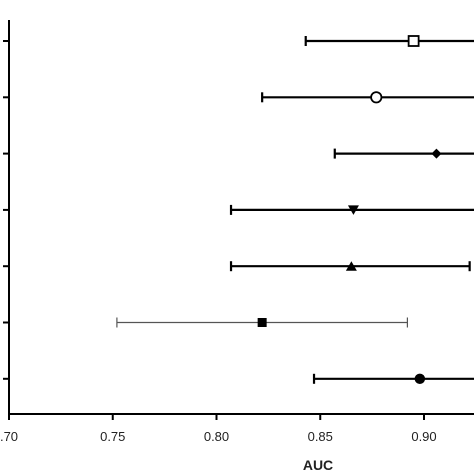  Describe the element at coordinates (420, 378) in the screenshot. I see `point-marker-circle` at that location.